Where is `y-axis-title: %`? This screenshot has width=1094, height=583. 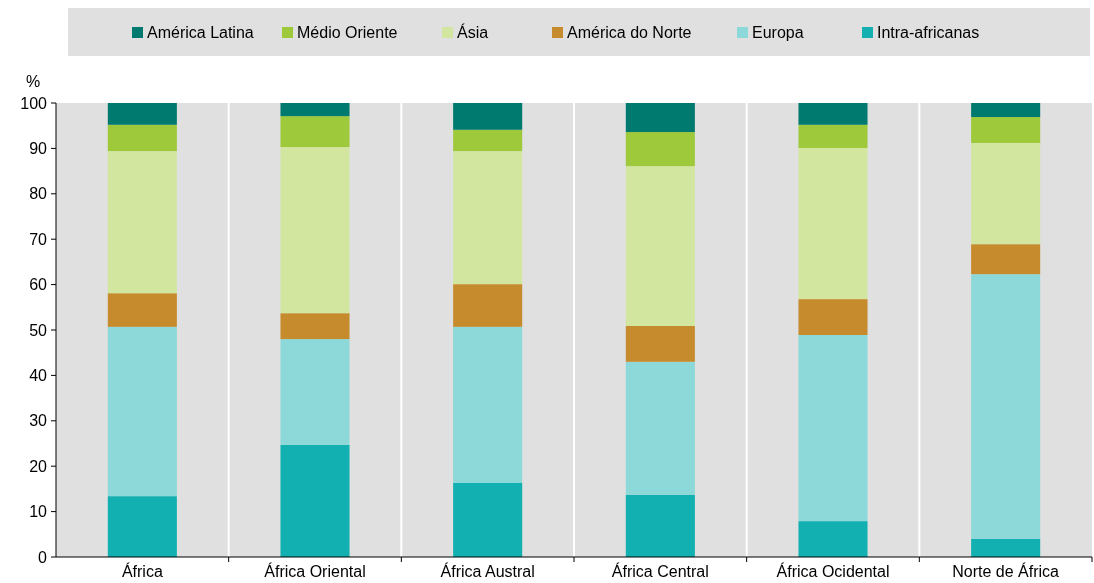 y-axis-title: % is located at coordinates (33, 81).